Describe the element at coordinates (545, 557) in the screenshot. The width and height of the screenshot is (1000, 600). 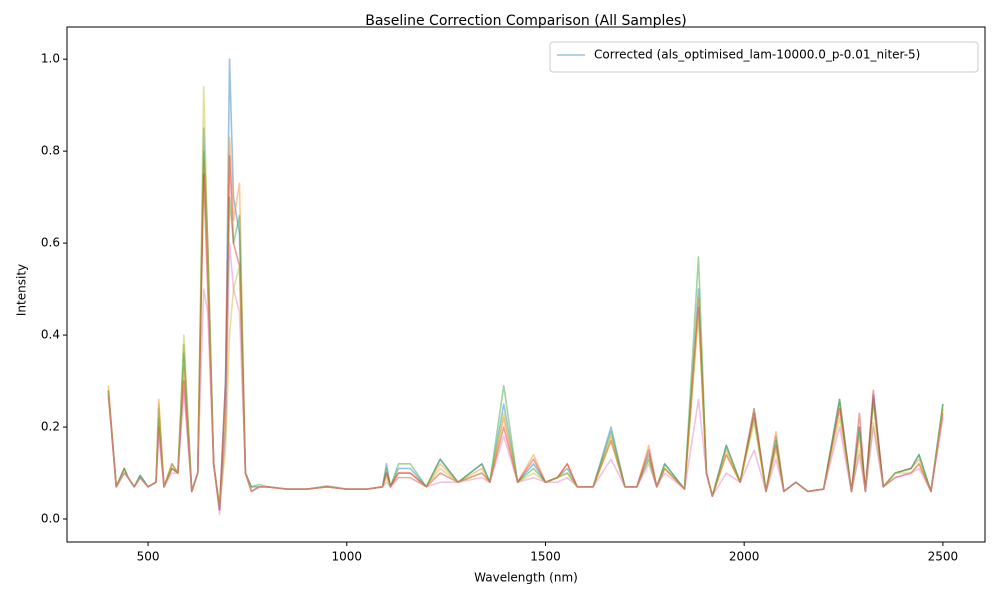
I see `x-tick-label: 1500` at that location.